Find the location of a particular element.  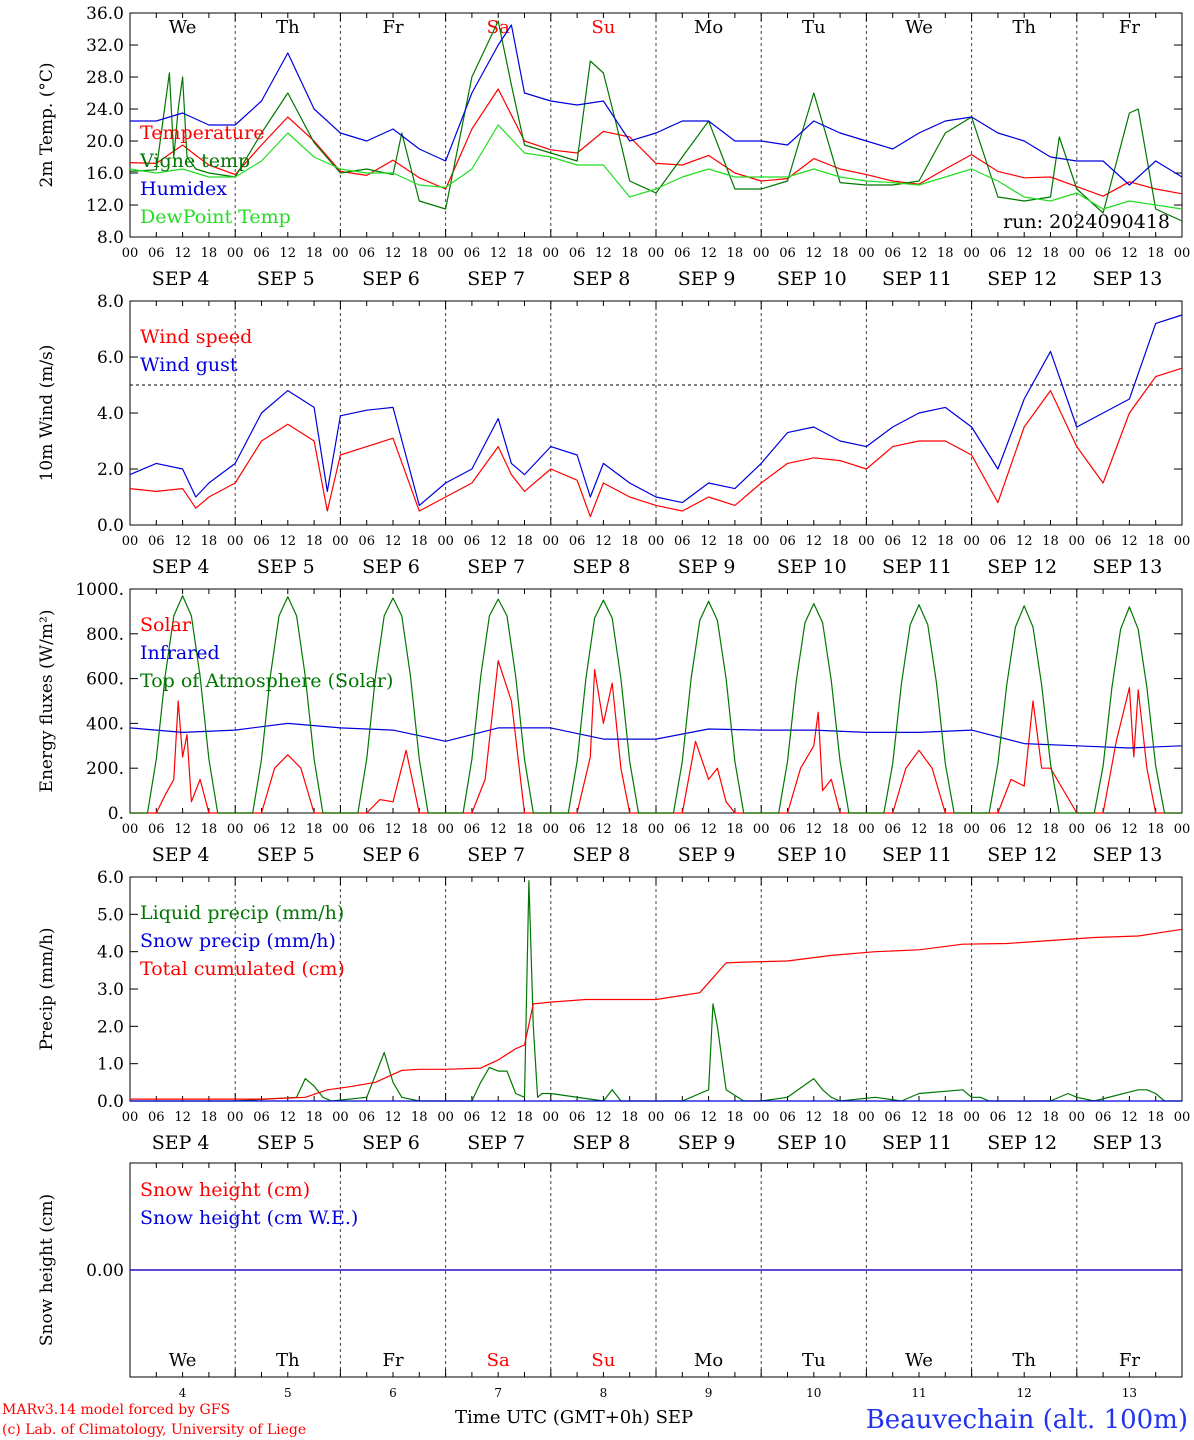

y-tick-label: 2.0 is located at coordinates (110, 470).